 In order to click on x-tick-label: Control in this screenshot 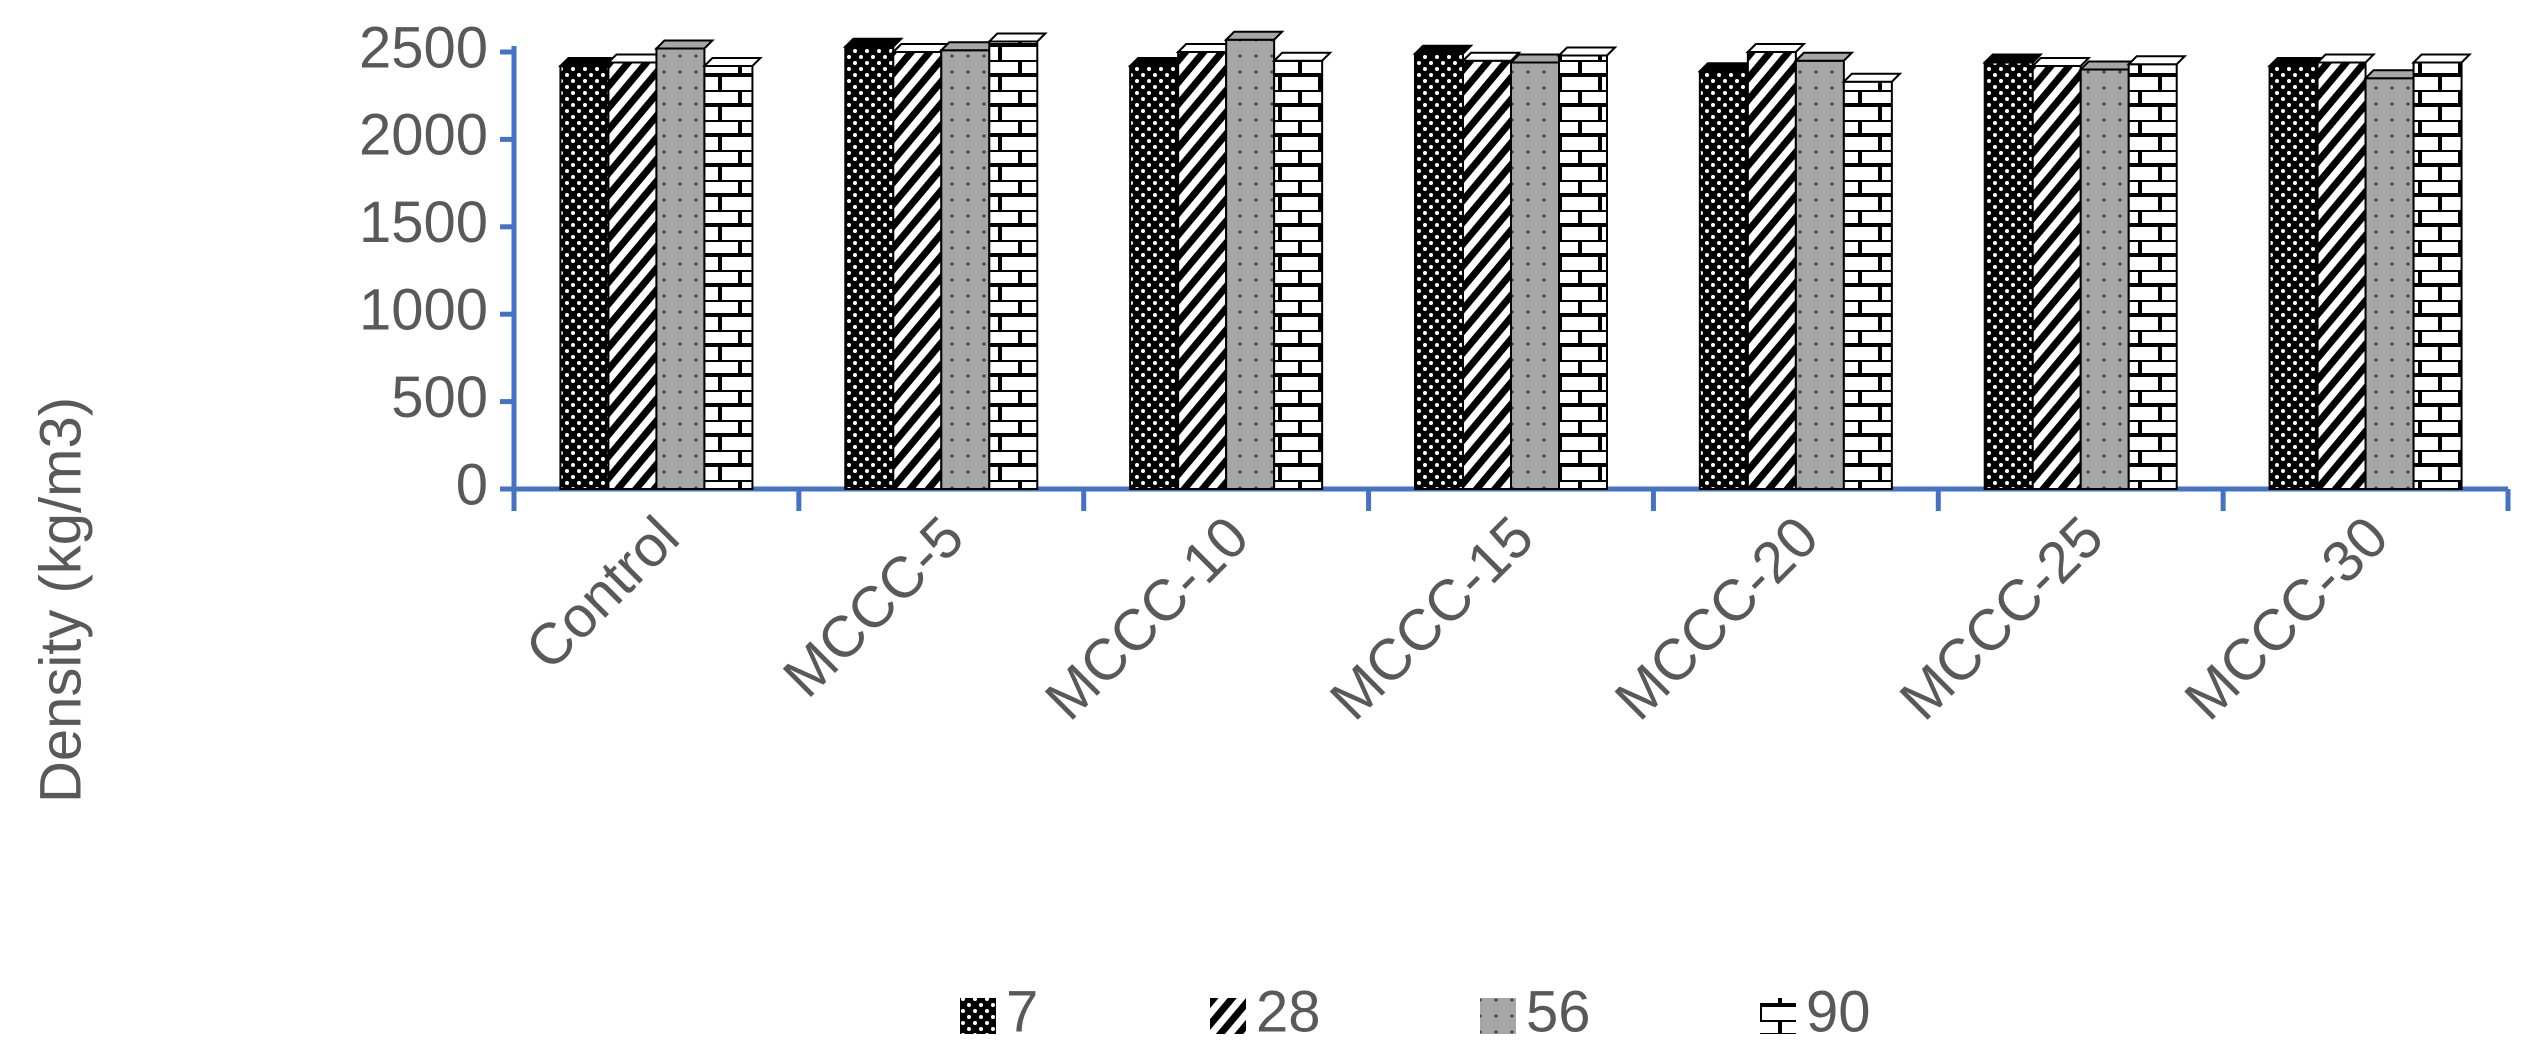, I will do `click(602, 593)`.